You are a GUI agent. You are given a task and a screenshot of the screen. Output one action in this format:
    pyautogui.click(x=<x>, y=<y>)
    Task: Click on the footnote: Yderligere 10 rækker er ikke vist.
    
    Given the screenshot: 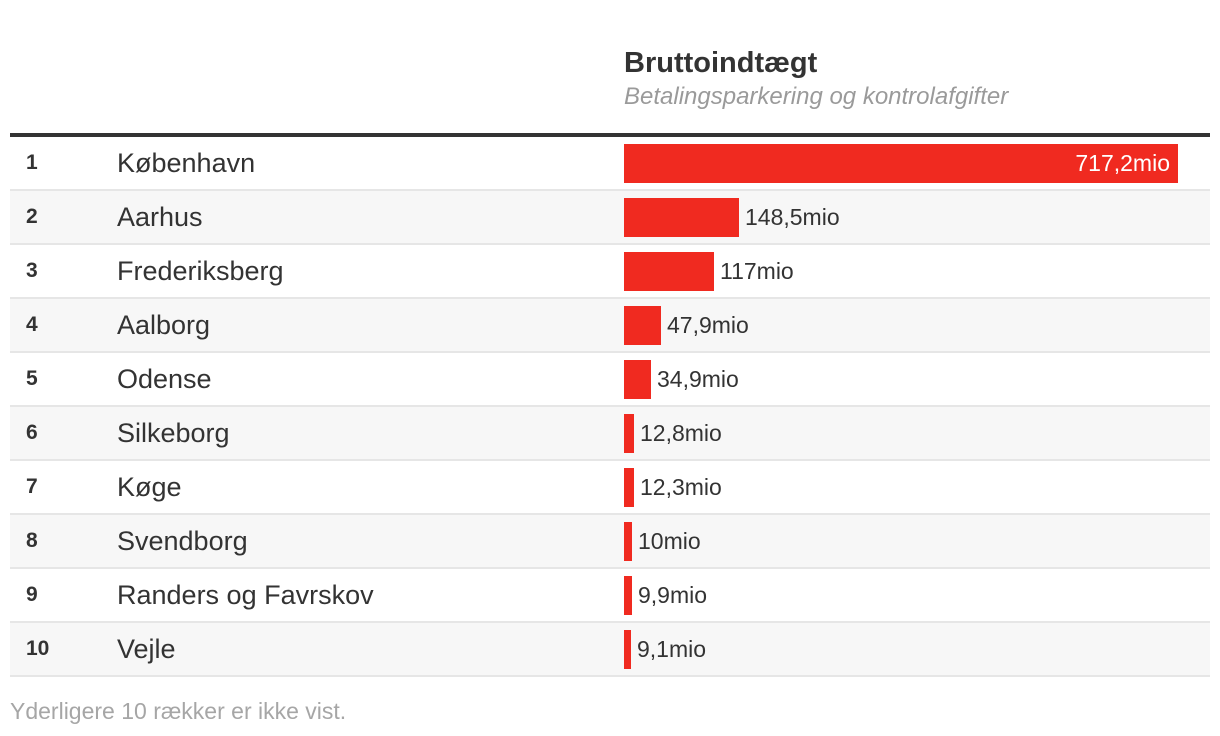 What is the action you would take?
    pyautogui.click(x=178, y=711)
    